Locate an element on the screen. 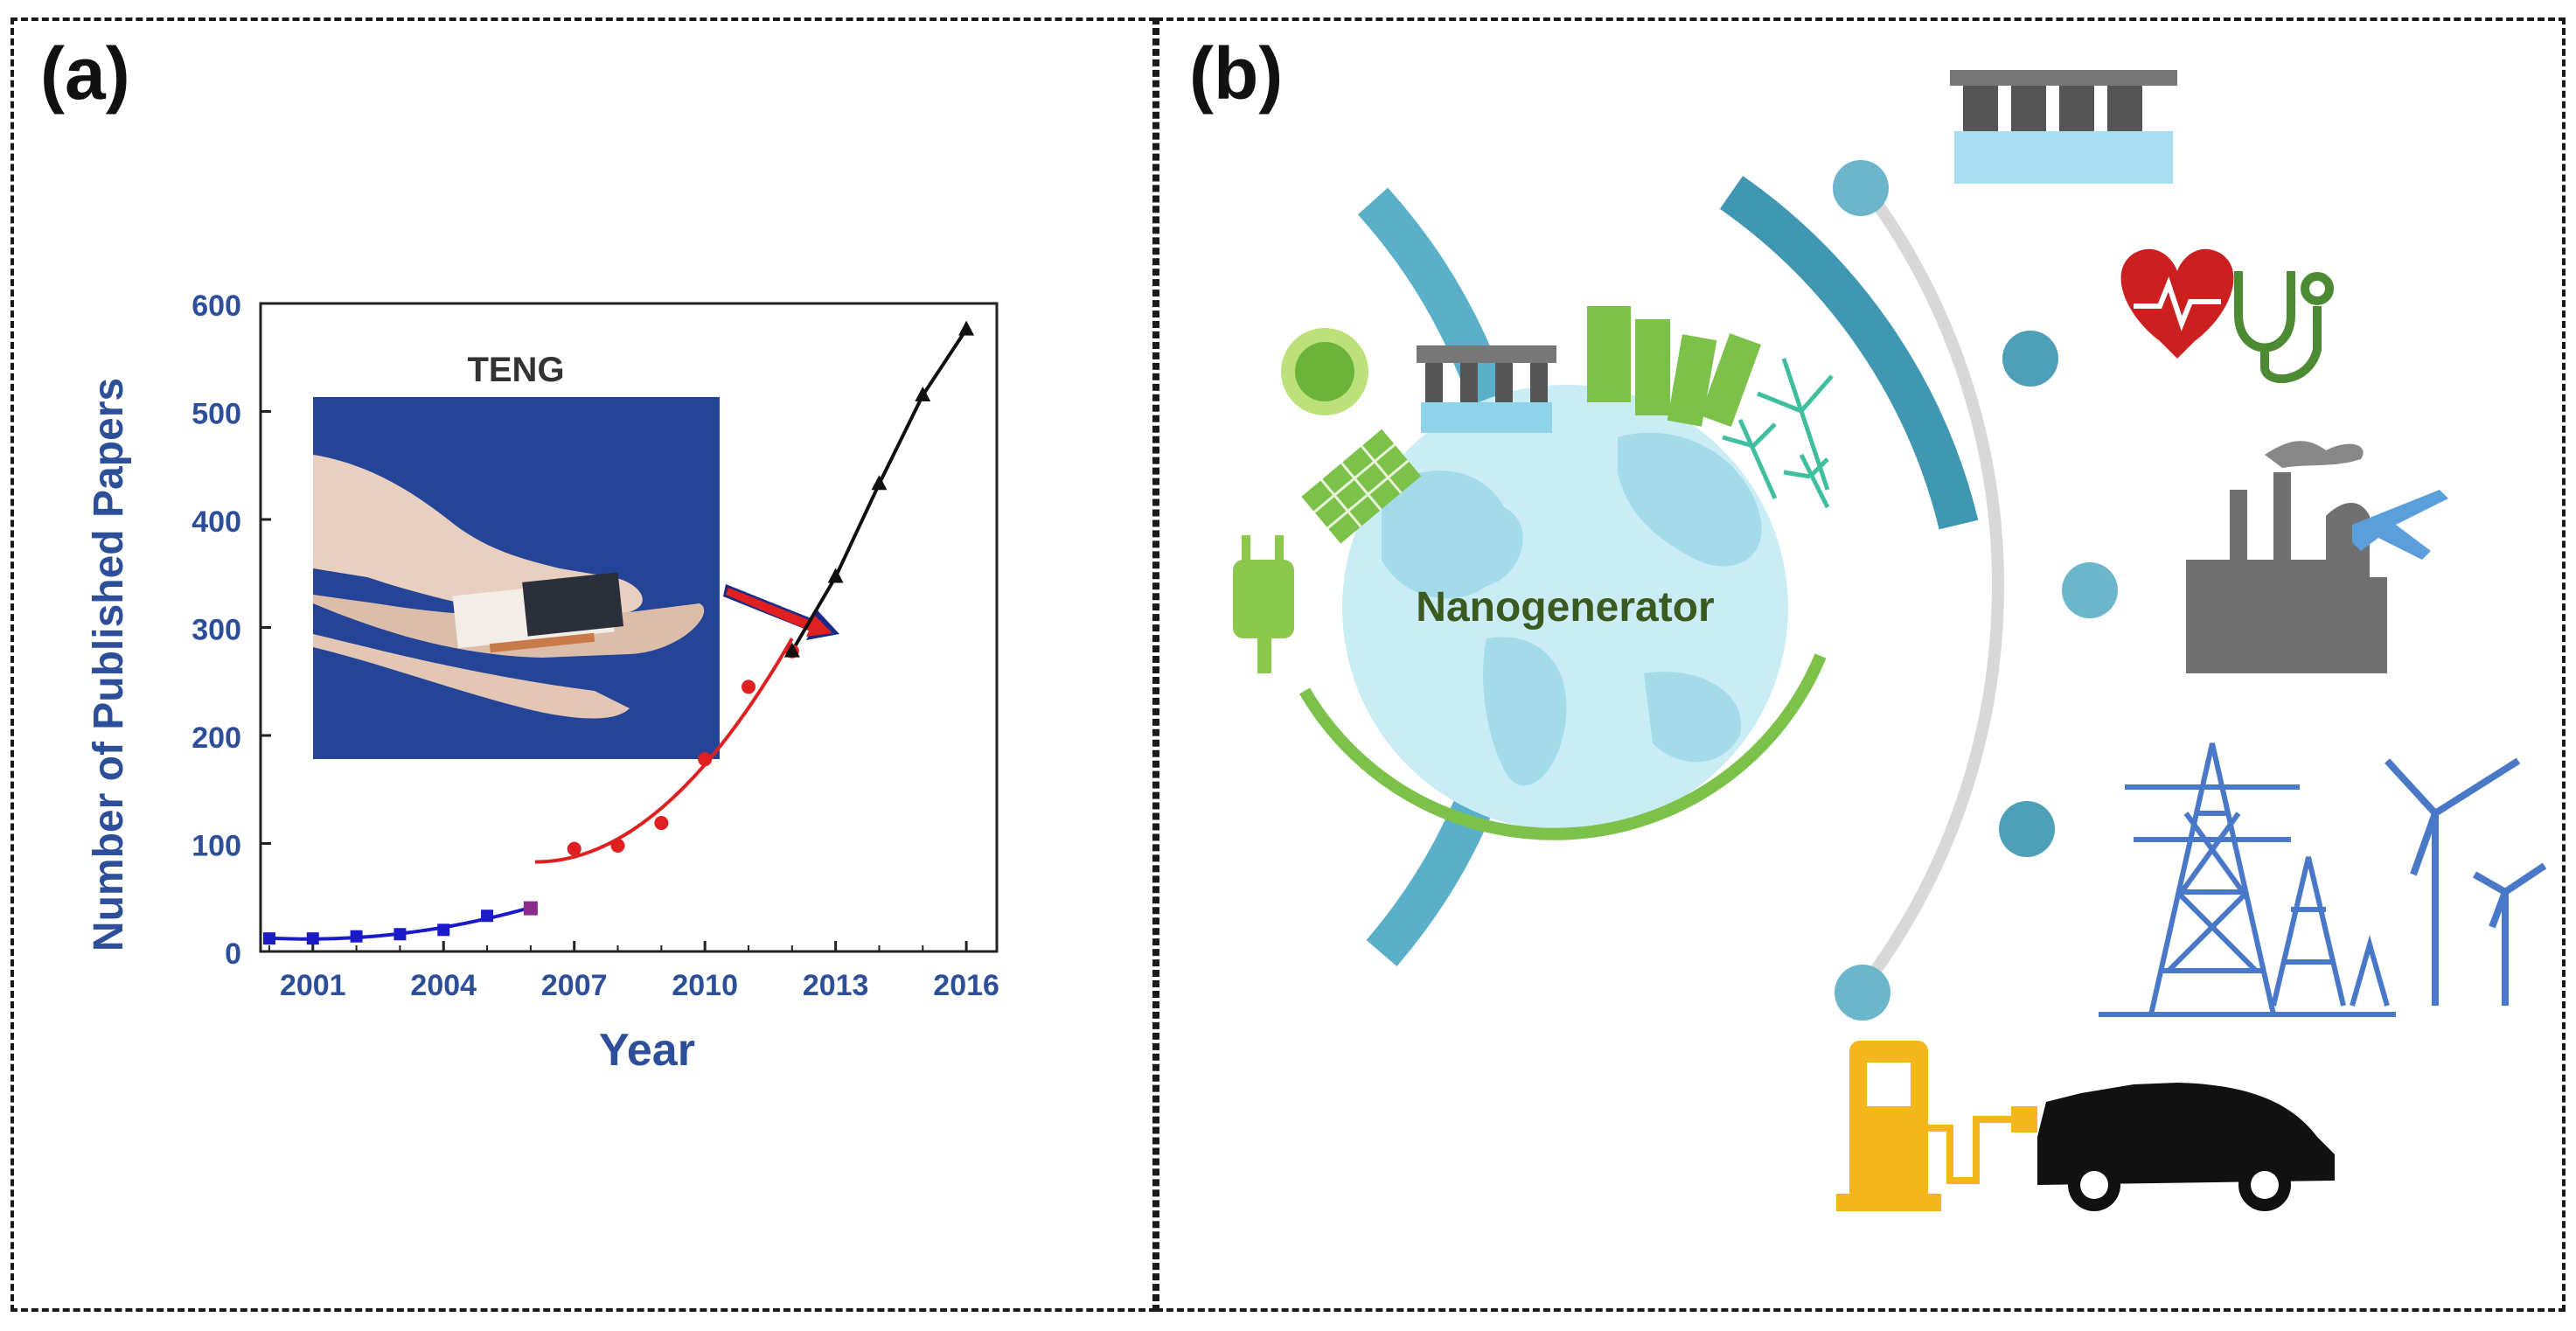  x-tick-label: 2016 is located at coordinates (966, 985).